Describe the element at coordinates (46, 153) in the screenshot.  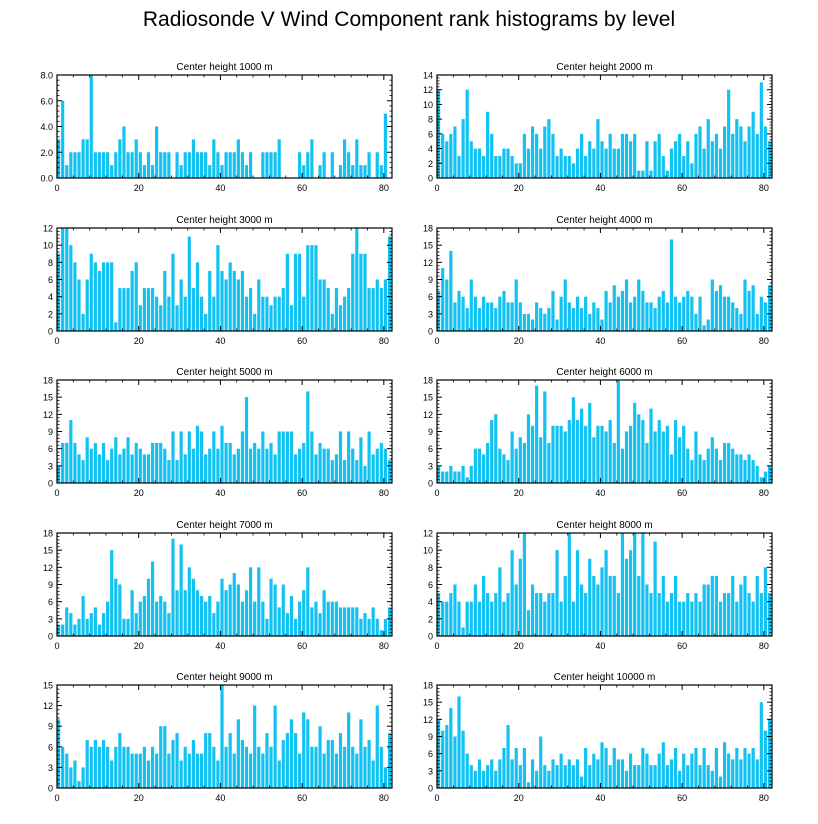
I see `y-tick-label: 2.0` at that location.